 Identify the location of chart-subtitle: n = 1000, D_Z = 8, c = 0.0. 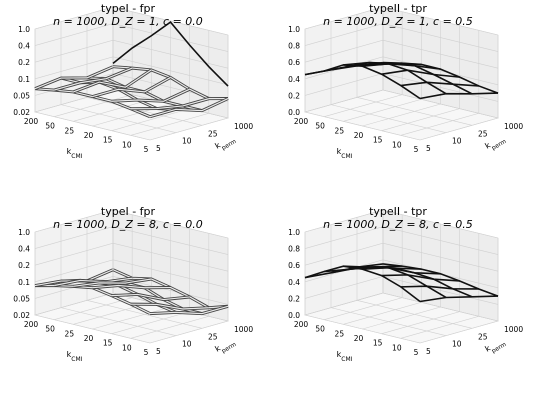
(128, 224).